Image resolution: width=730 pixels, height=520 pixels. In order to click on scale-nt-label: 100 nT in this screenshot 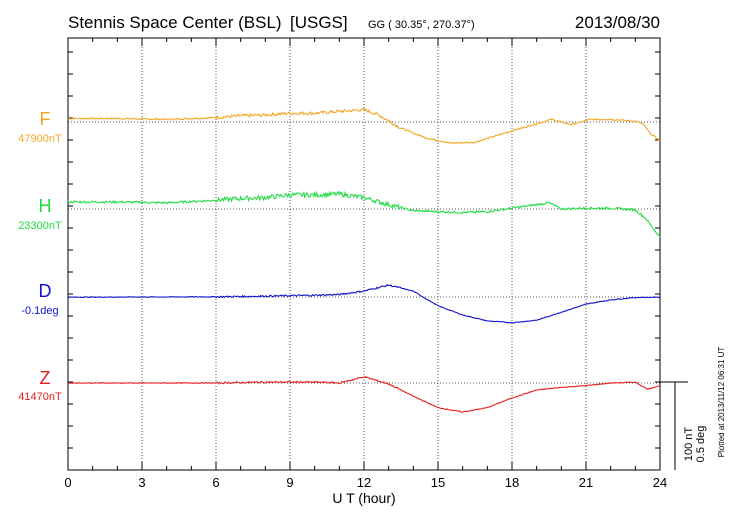, I will do `click(689, 444)`.